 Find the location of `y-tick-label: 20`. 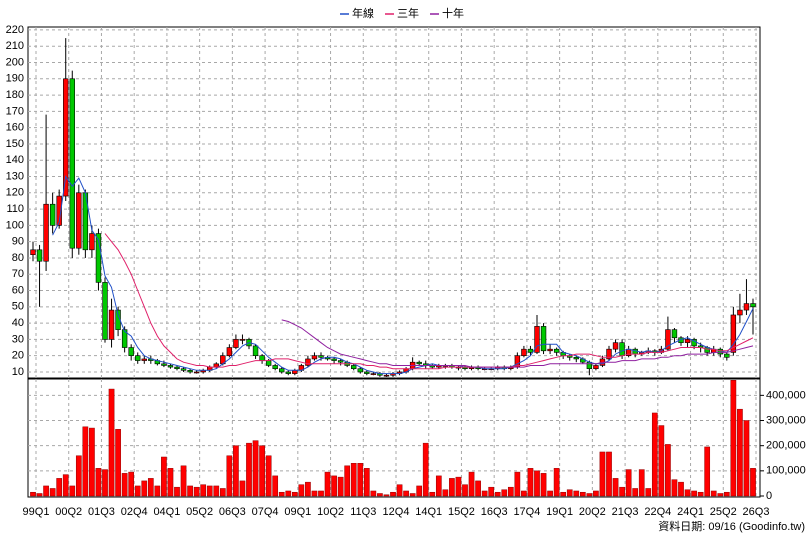

y-tick-label: 20 is located at coordinates (18, 356).